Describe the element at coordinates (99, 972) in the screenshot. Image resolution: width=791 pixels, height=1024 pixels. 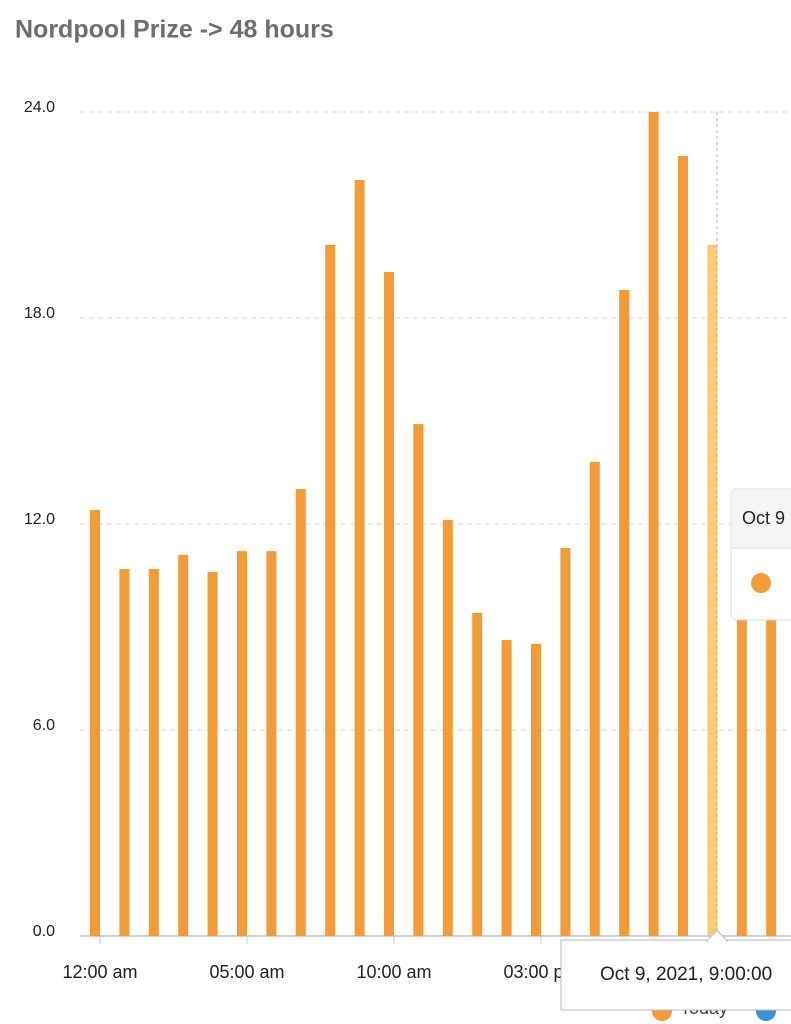
I see `x-tick-label: 12:00 am` at that location.